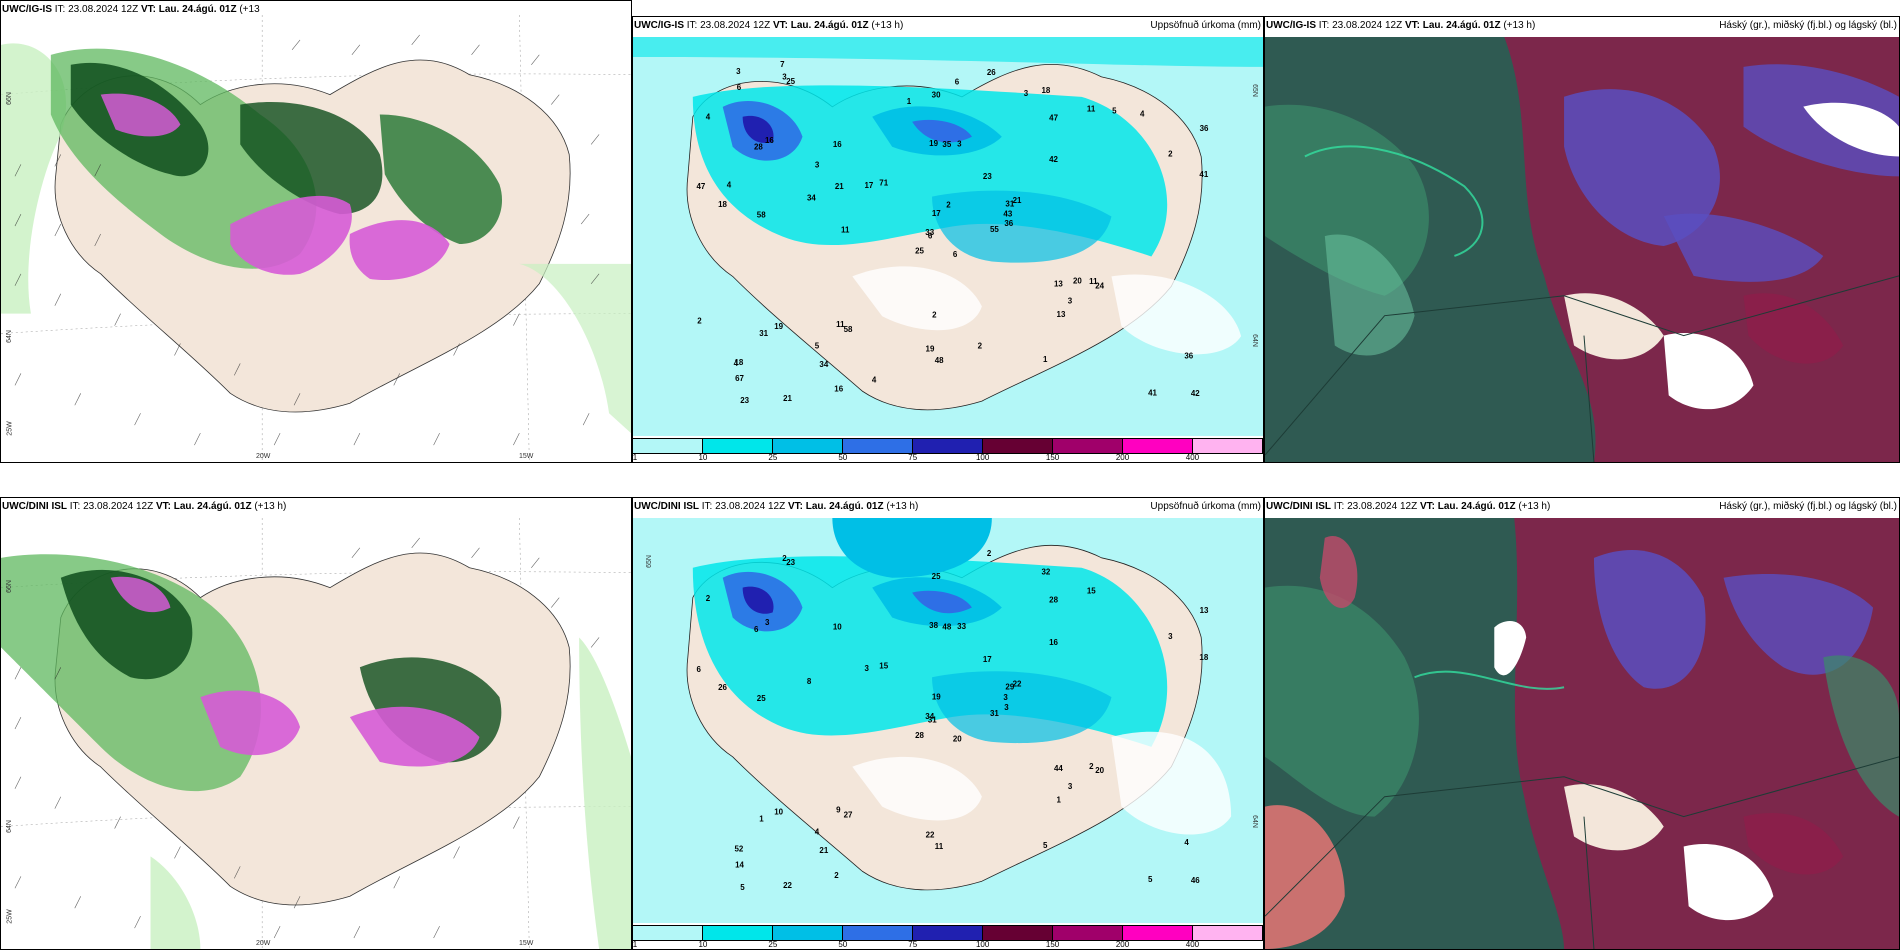  What do you see at coordinates (838, 810) in the screenshot?
I see `precip-value-label: 9` at bounding box center [838, 810].